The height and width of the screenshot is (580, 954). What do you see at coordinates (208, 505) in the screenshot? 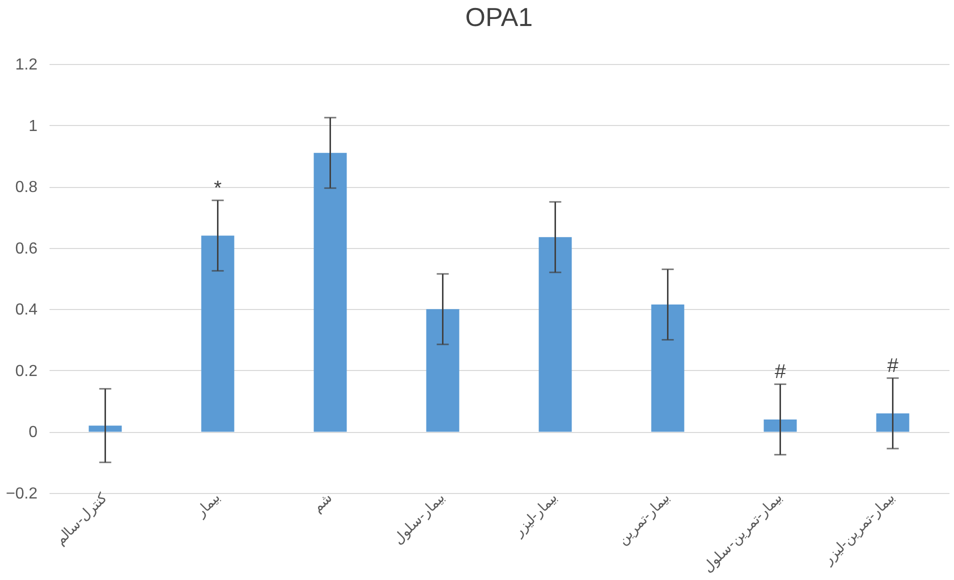
I see `x-tick-label: بیمار` at bounding box center [208, 505].